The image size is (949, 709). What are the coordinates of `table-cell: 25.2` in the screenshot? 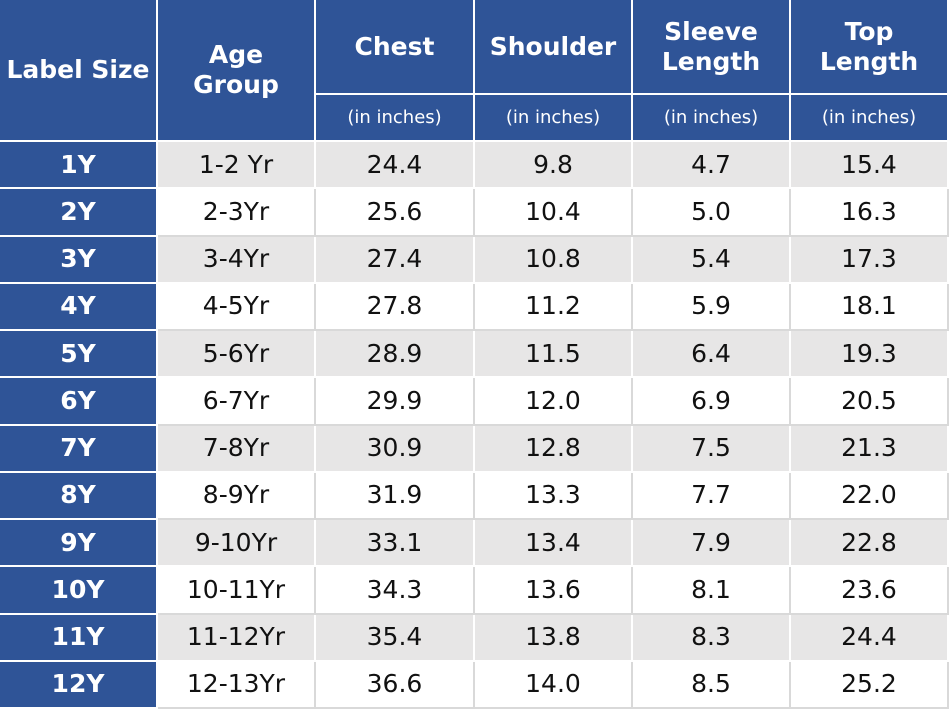 It's located at (870, 685).